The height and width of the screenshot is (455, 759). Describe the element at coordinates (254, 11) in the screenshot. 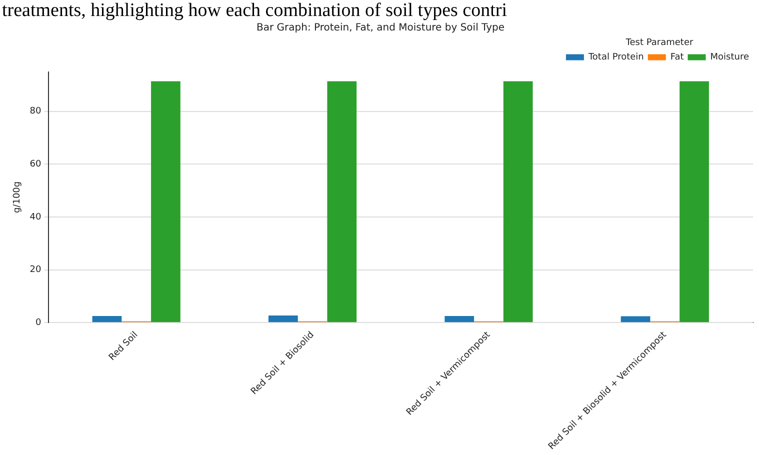

I see `text: treatments, highlighting how each combination of soil types contri` at that location.